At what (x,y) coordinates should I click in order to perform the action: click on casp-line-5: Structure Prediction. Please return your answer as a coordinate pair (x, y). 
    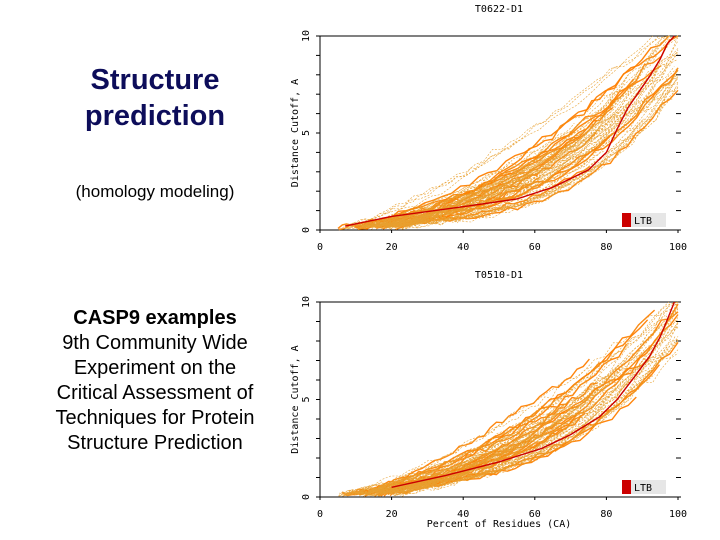
    Looking at the image, I should click on (155, 443).